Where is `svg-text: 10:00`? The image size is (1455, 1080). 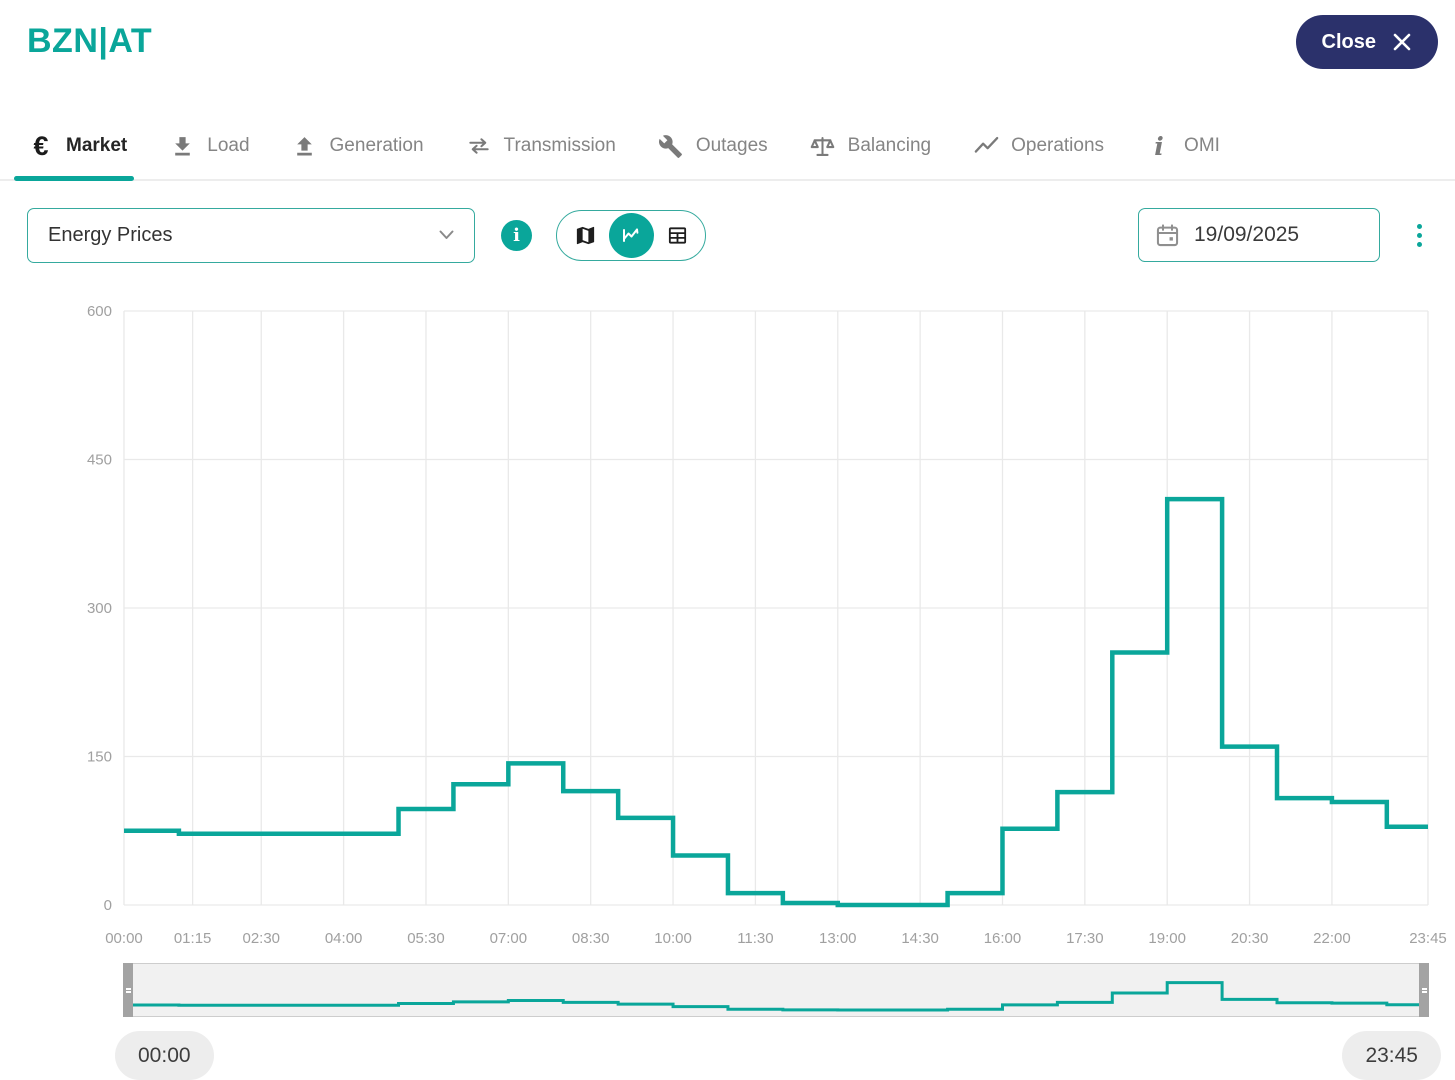
svg-text: 10:00 is located at coordinates (673, 938).